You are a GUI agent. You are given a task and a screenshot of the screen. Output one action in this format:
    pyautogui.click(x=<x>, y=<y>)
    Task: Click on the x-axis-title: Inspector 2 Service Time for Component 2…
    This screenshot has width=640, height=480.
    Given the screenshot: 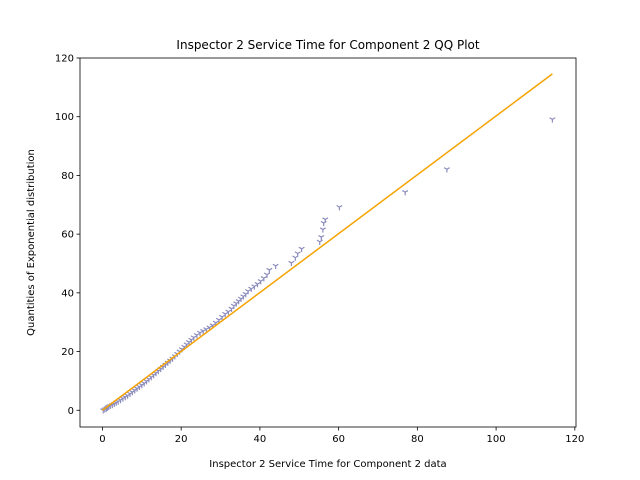 What is the action you would take?
    pyautogui.click(x=327, y=464)
    